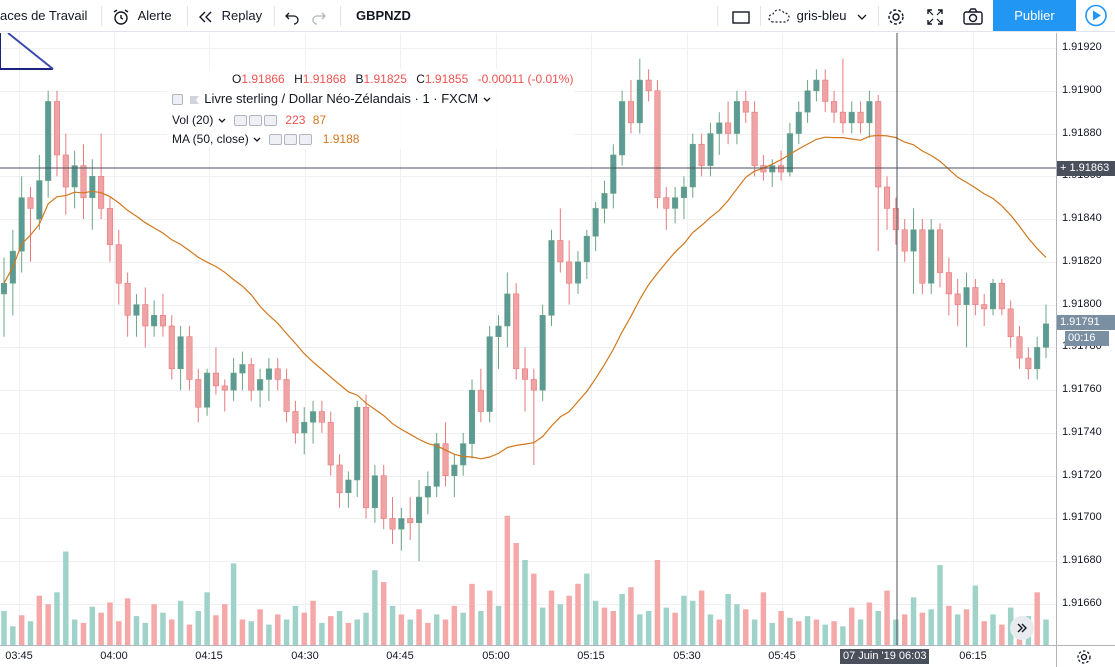 The height and width of the screenshot is (667, 1115). I want to click on ma-value: 1.9188, so click(341, 139).